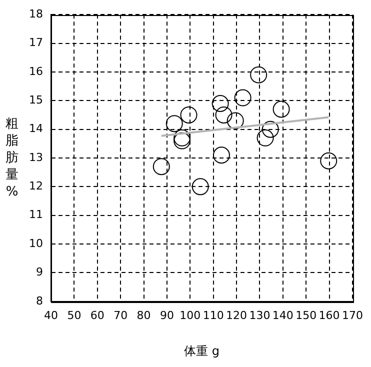  What do you see at coordinates (39, 301) in the screenshot?
I see `y-tick-label: 8` at bounding box center [39, 301].